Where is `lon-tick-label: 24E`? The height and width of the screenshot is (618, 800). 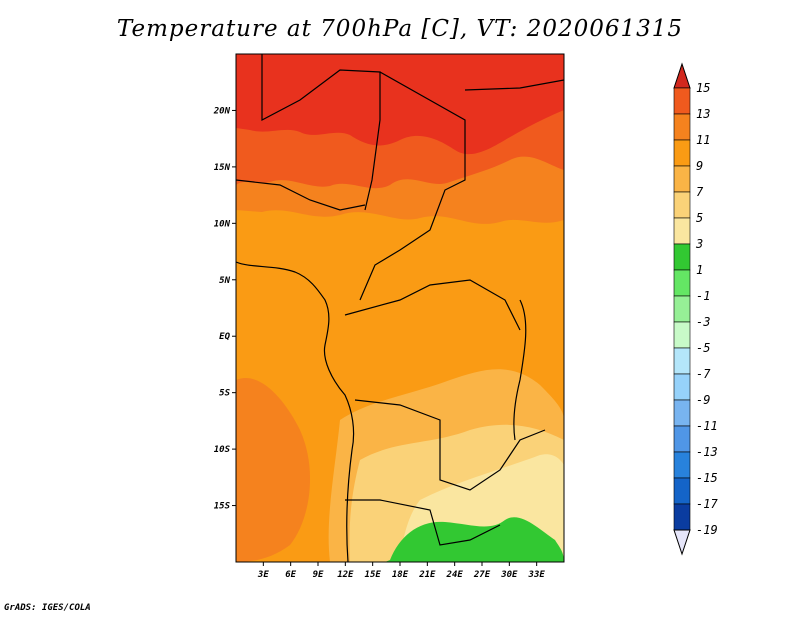 lon-tick-label: 24E is located at coordinates (455, 575).